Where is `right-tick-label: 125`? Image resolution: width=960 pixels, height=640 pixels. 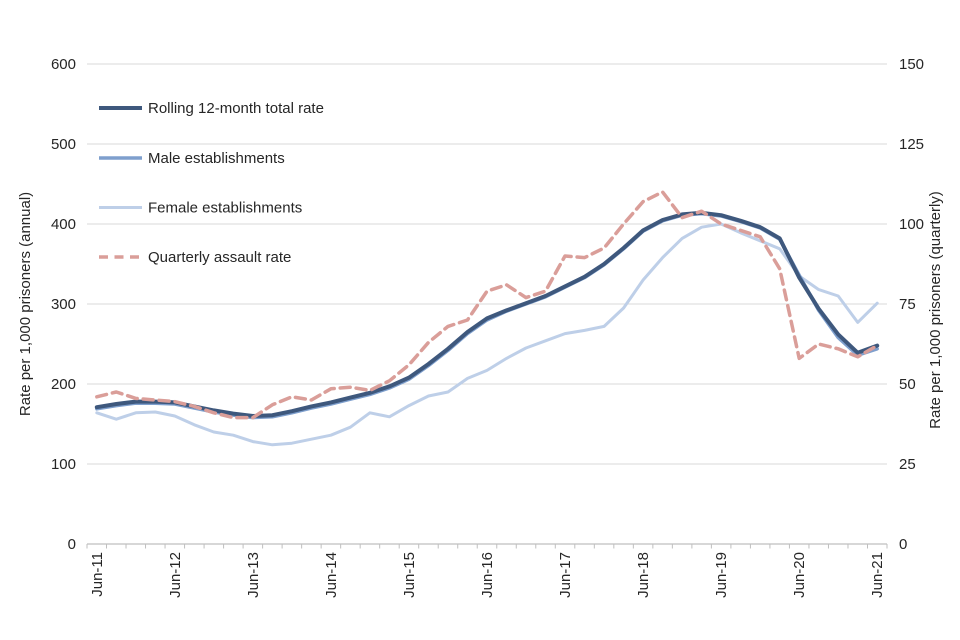 right-tick-label: 125 is located at coordinates (911, 144).